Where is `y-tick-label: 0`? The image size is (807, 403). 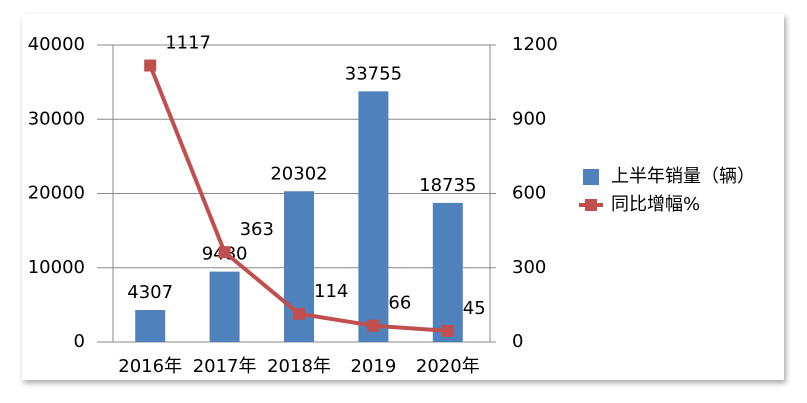 y-tick-label: 0 is located at coordinates (79, 341).